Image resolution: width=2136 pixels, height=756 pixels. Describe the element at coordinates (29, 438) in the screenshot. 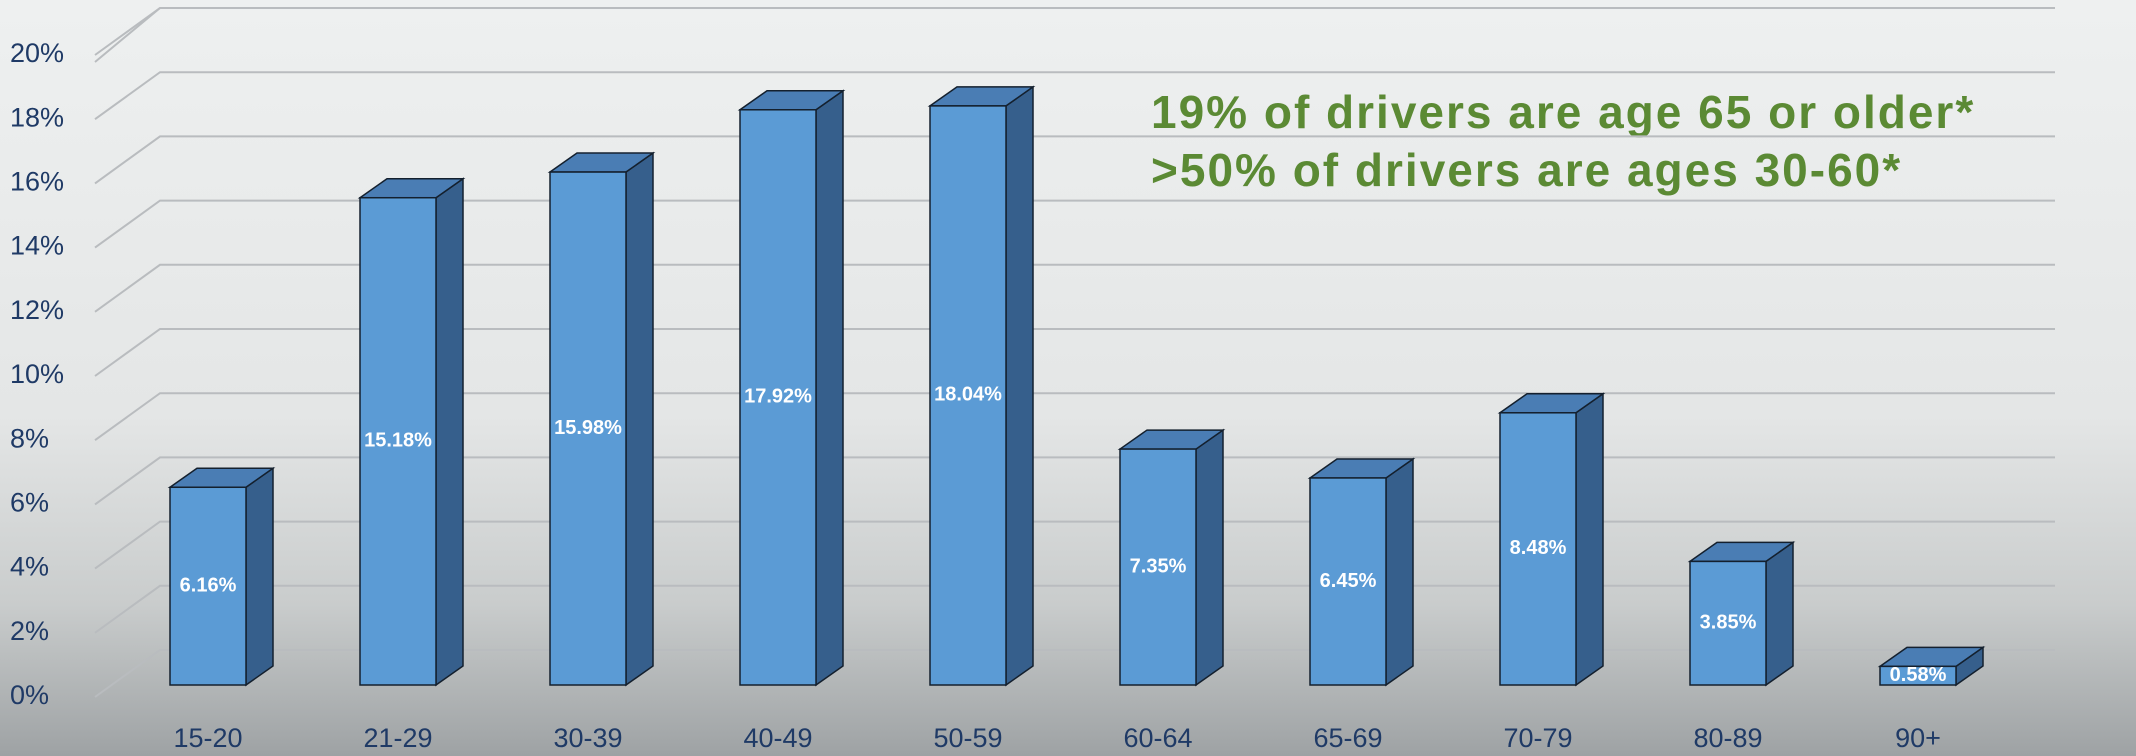

I see `y-tick-label: 8%` at that location.